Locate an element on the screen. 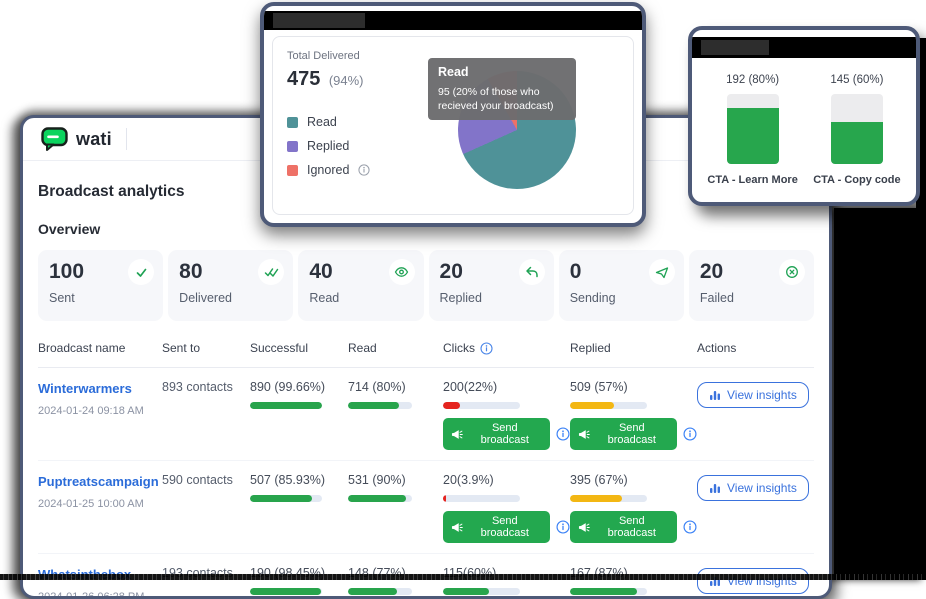 The height and width of the screenshot is (599, 926). cta-bar-copy-code: 145 (60%) CTA - Copy code is located at coordinates (857, 130).